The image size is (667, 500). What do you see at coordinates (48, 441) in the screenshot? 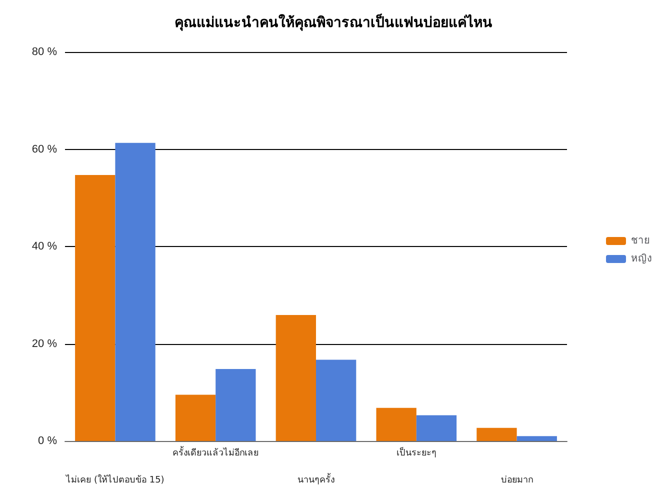
I see `y-tick-label: 0 %` at bounding box center [48, 441].